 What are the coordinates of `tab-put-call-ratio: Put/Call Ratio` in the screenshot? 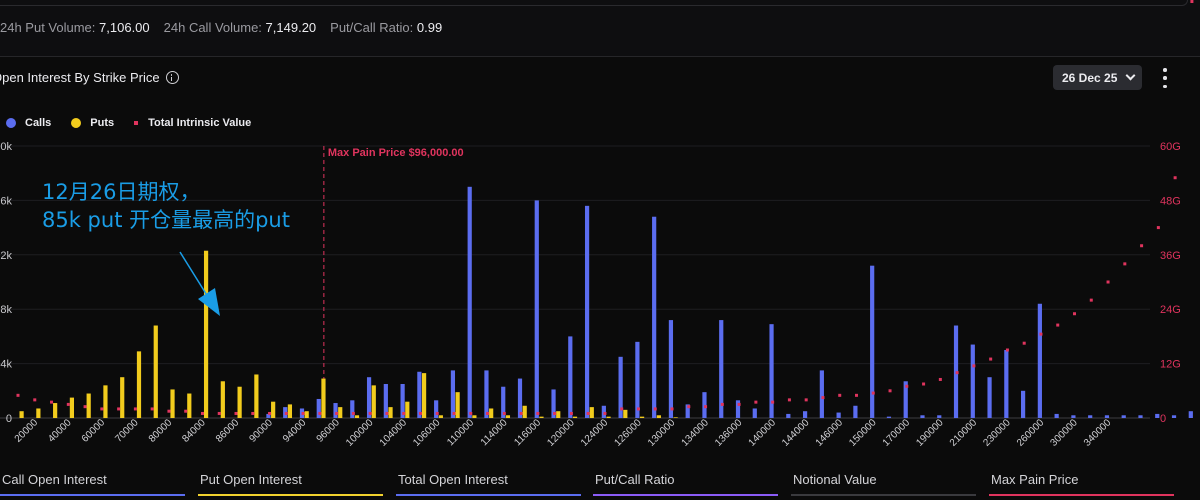 It's located at (685, 485).